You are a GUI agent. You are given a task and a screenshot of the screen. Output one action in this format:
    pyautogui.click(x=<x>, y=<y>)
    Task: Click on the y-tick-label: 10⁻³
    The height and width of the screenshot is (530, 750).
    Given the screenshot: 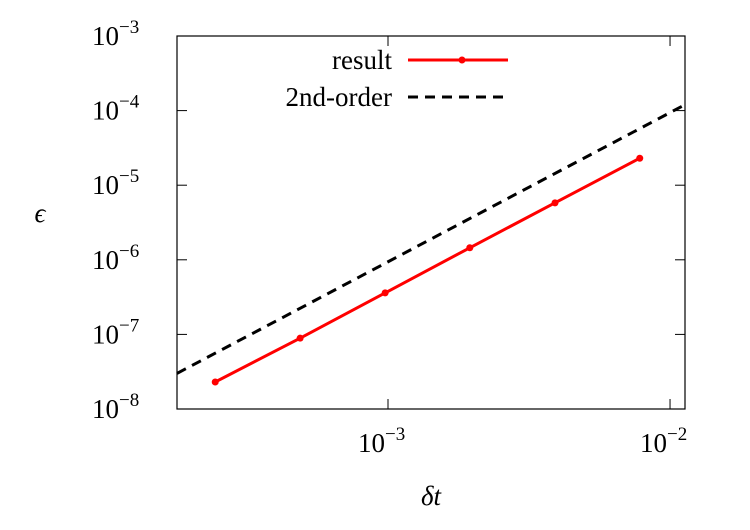 What is the action you would take?
    pyautogui.click(x=115, y=34)
    